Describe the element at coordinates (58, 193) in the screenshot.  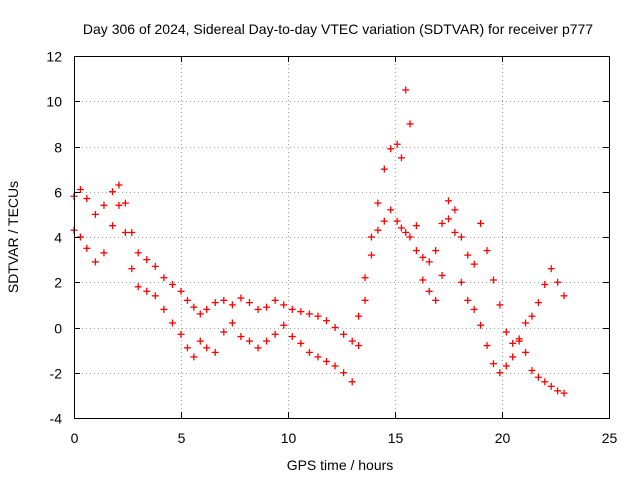
I see `y-tick-label: 6` at that location.